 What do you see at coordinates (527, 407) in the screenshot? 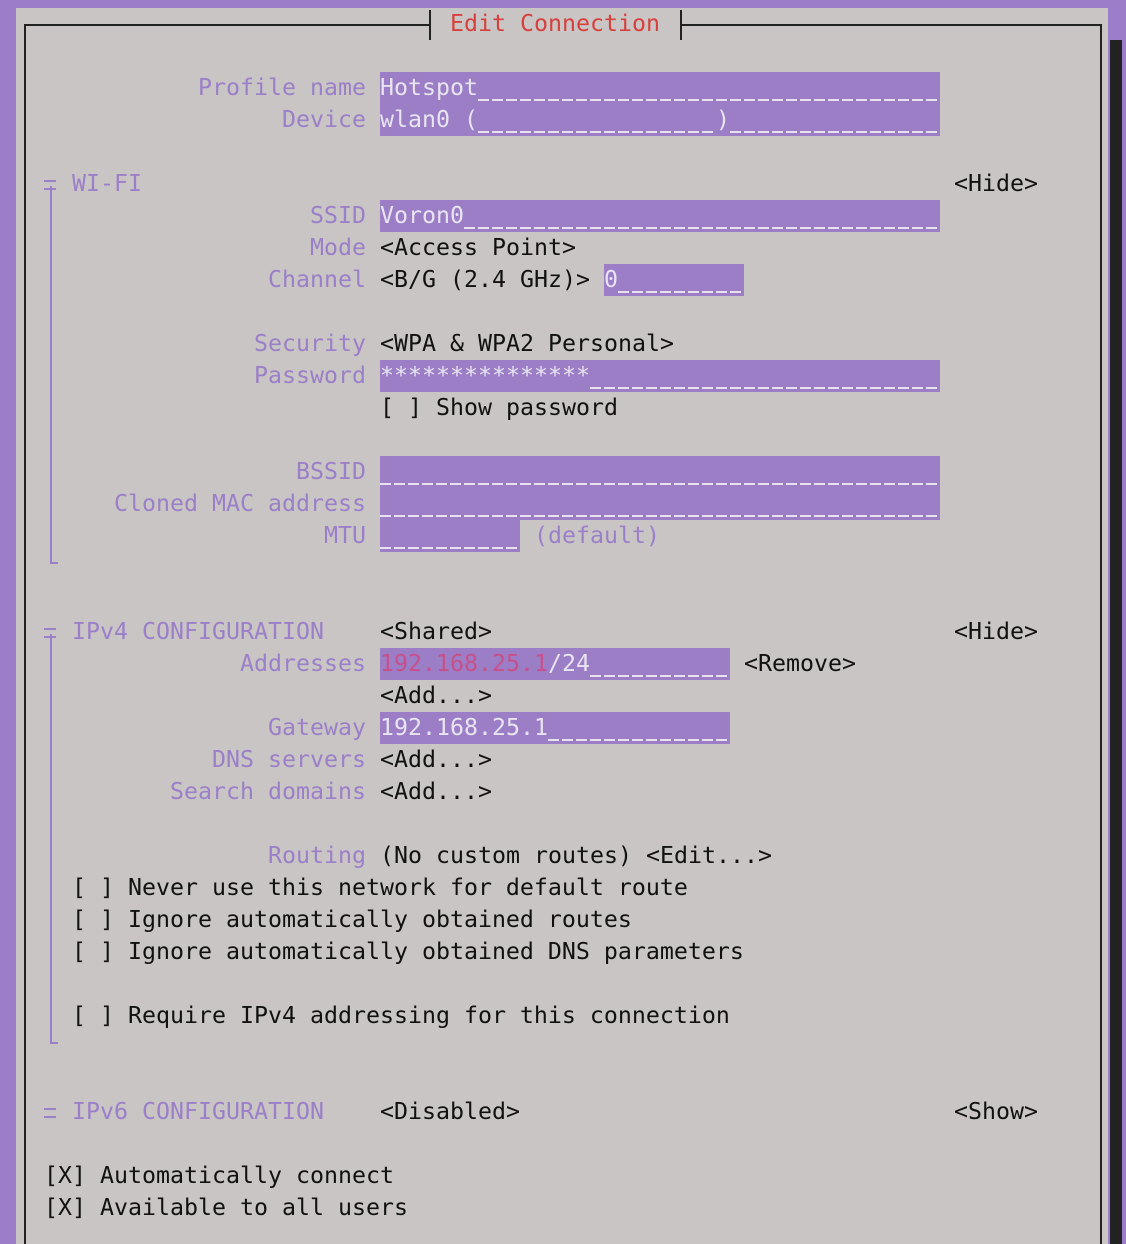
I see `checkbox-label: Show password` at bounding box center [527, 407].